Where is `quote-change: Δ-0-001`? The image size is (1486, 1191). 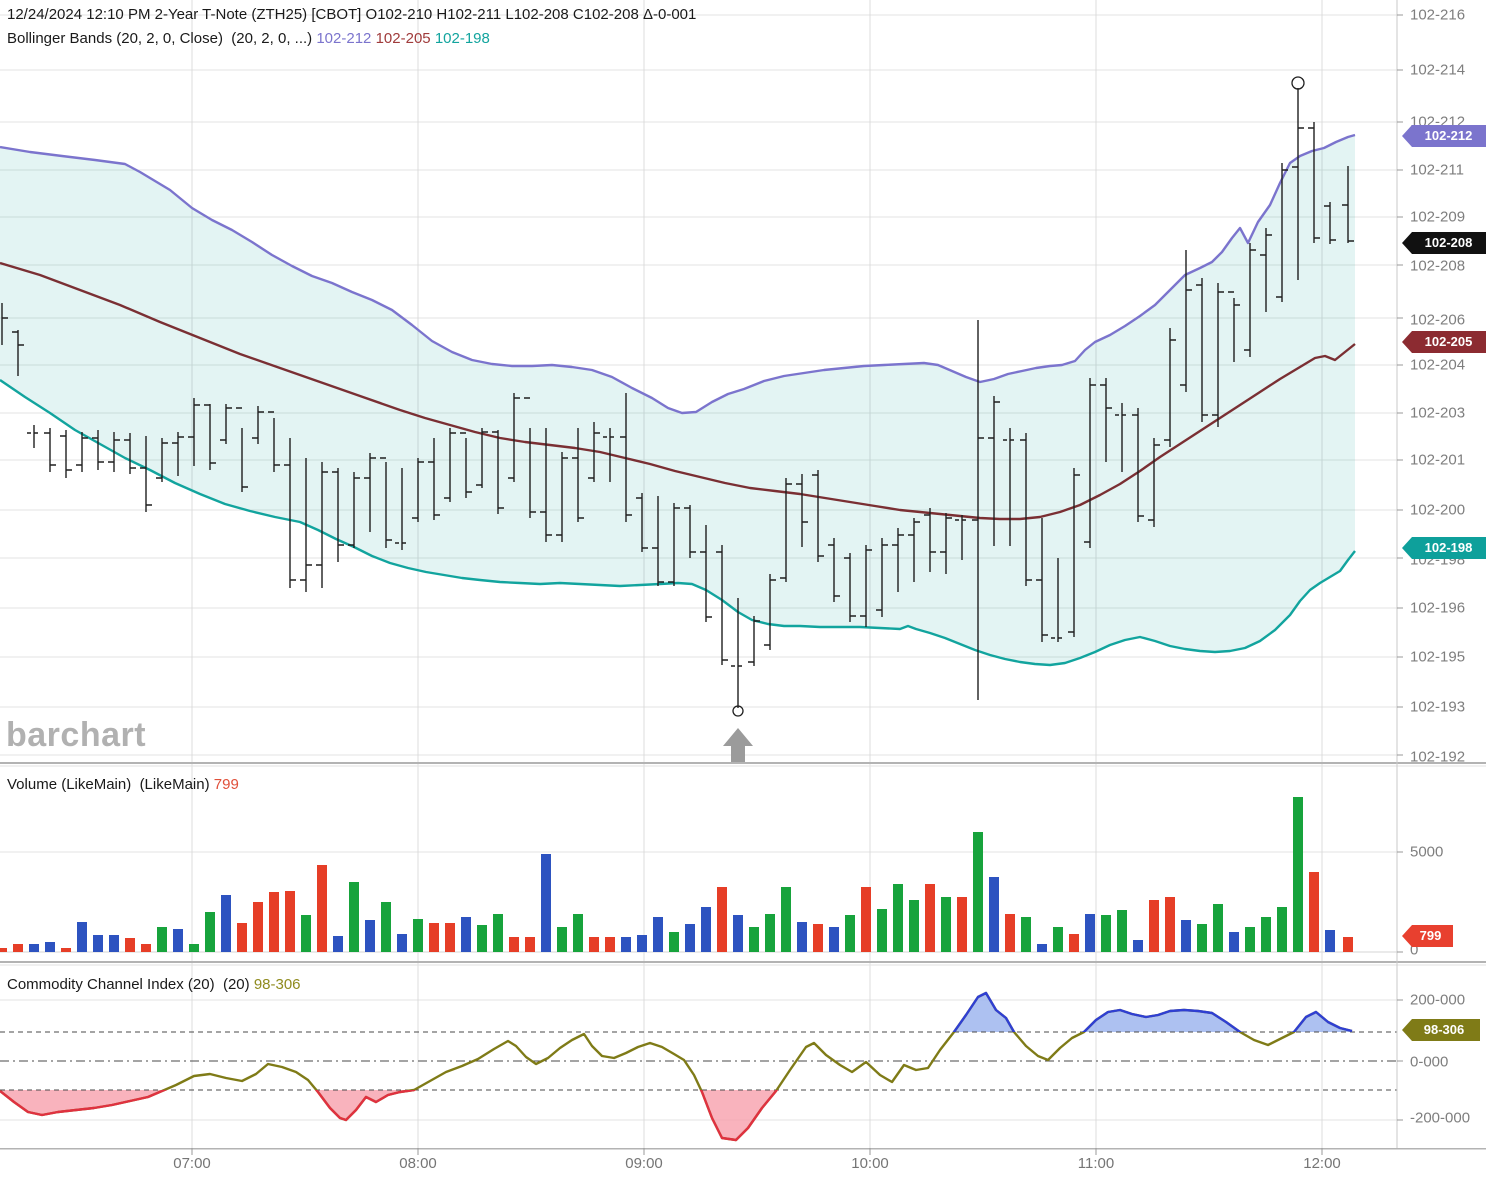
quote-change: Δ-0-001 is located at coordinates (669, 14).